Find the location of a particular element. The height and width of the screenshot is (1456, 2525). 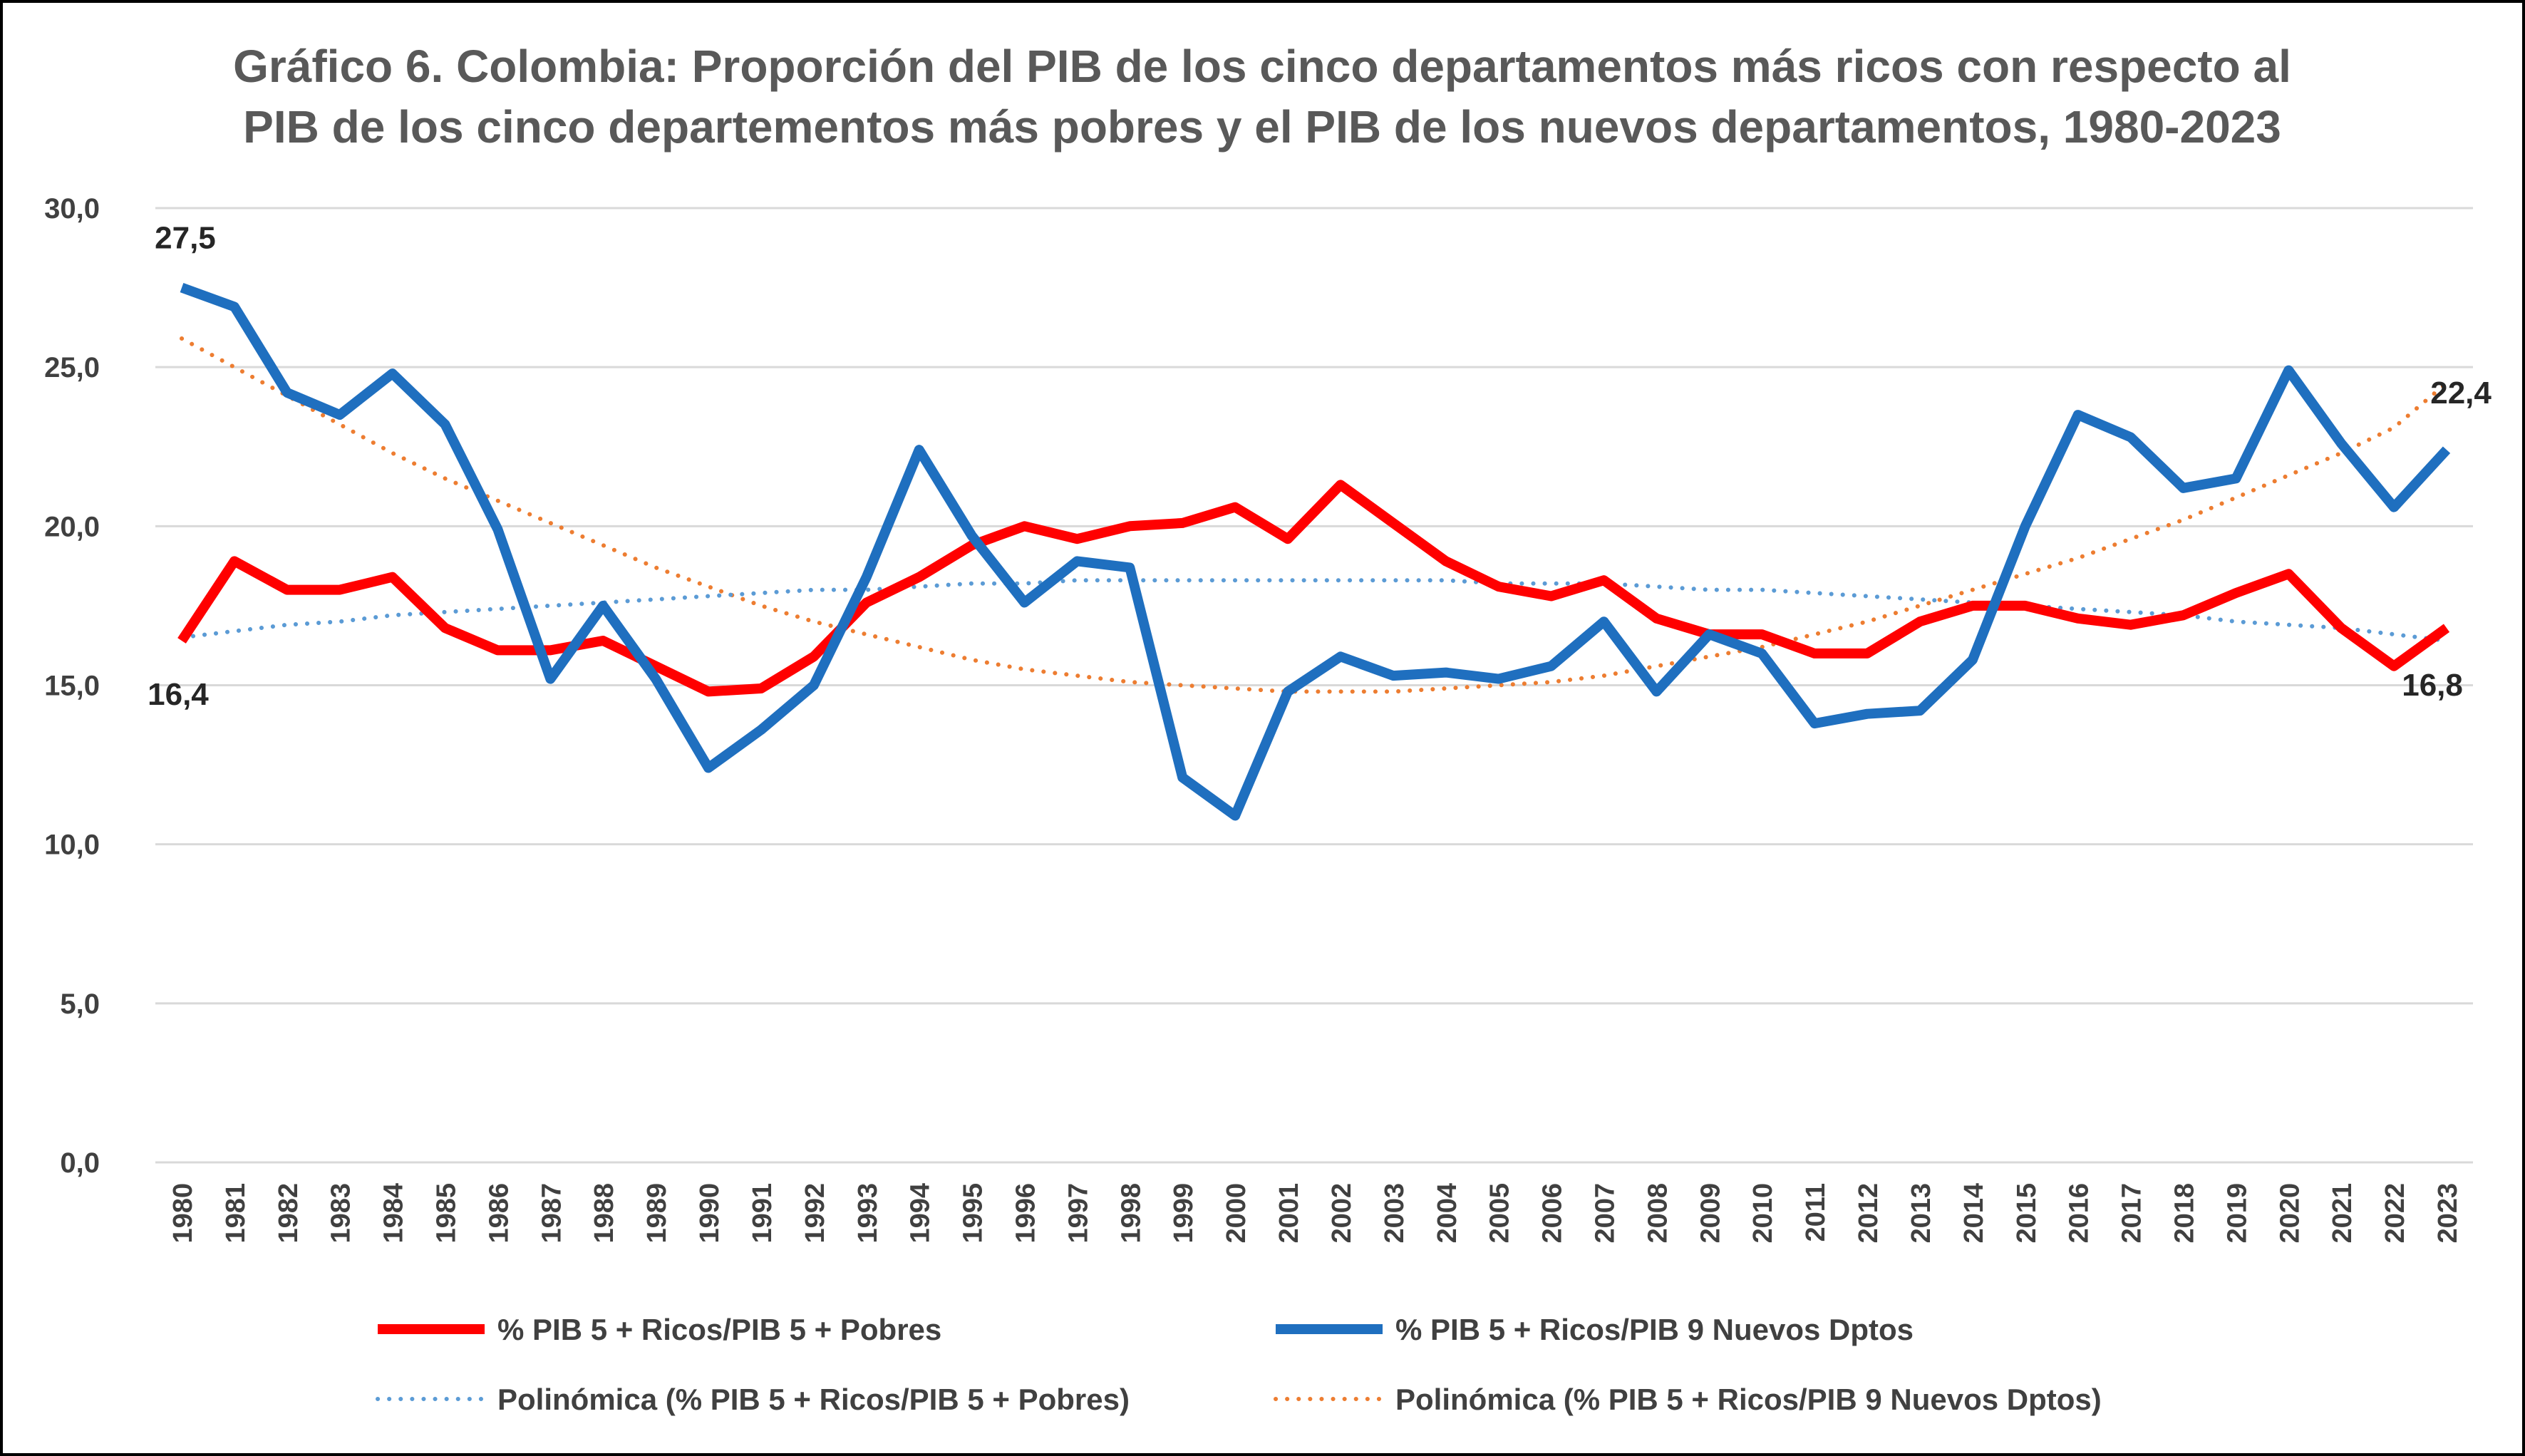

x-tick-label: 1986 is located at coordinates (499, 1213).